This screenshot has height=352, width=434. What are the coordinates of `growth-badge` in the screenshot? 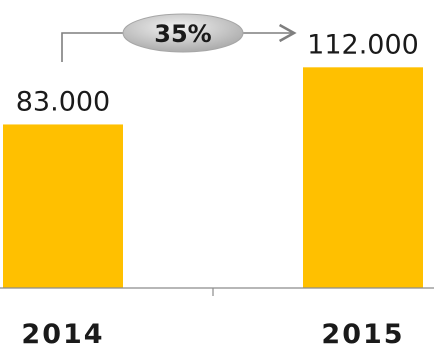 It's located at (183, 33).